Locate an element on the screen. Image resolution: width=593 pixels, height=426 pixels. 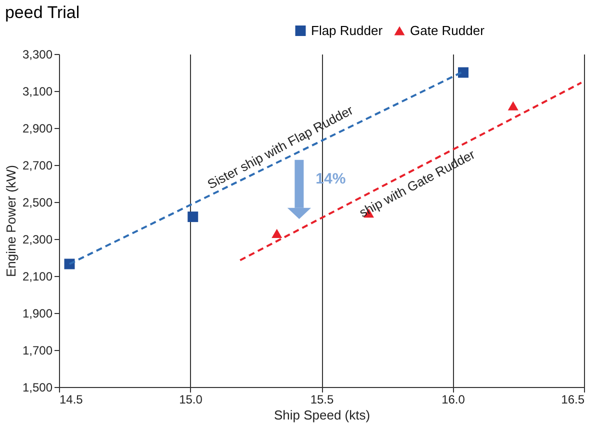
y-tick-label: 1,500 is located at coordinates (37, 387).